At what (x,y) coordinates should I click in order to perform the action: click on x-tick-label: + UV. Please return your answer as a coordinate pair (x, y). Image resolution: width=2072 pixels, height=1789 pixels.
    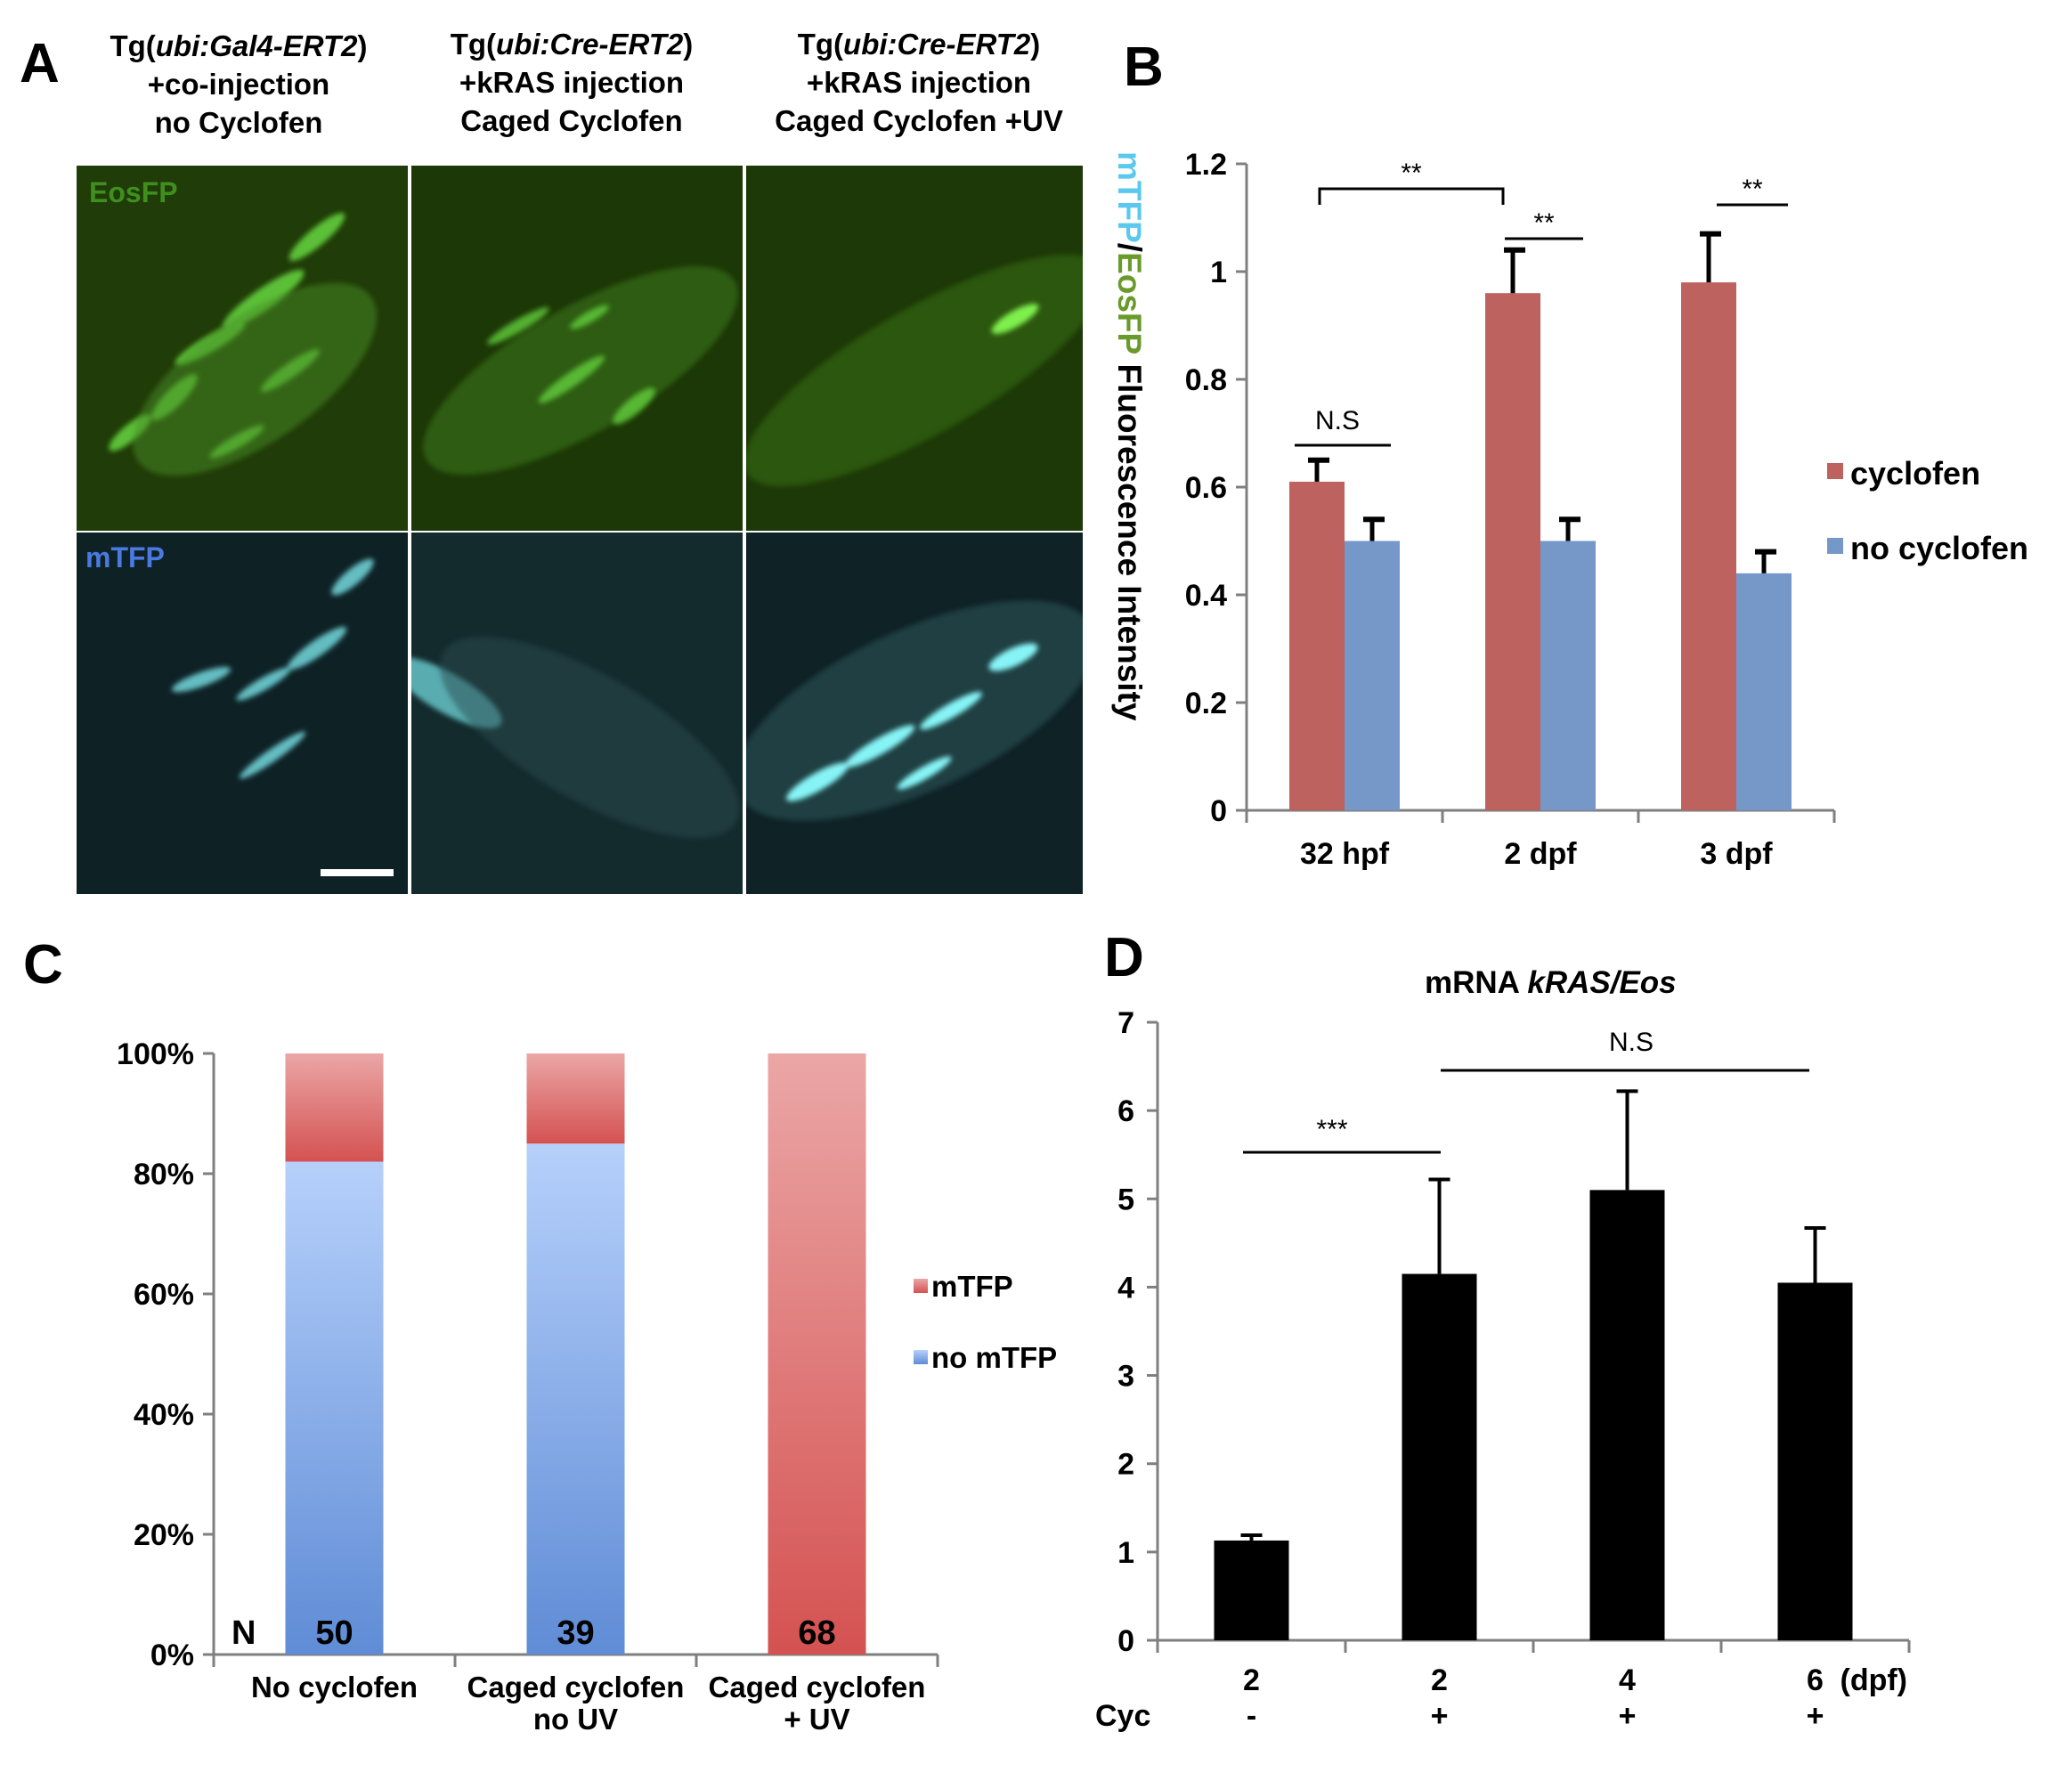
    Looking at the image, I should click on (816, 1719).